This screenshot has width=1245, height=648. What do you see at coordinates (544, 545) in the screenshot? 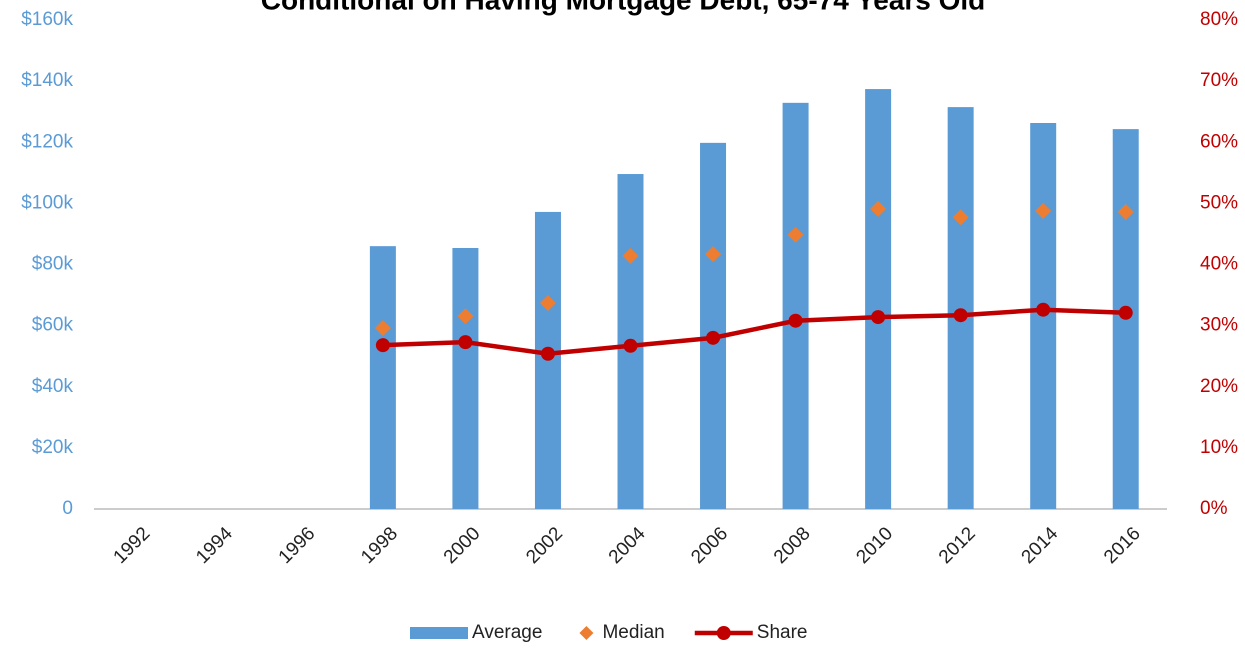
I see `x-tick-label: 2002` at bounding box center [544, 545].